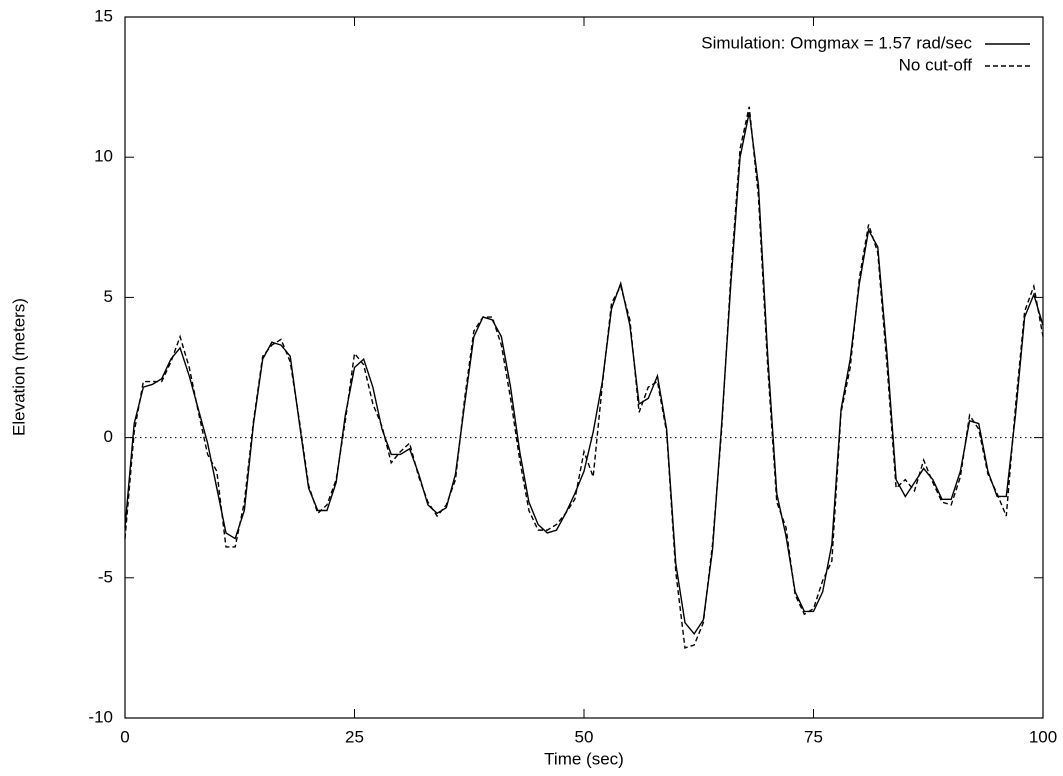 Image resolution: width=1063 pixels, height=776 pixels. I want to click on legend-label: Simulation: Omgmax = 1.57 rad/sec, so click(836, 42).